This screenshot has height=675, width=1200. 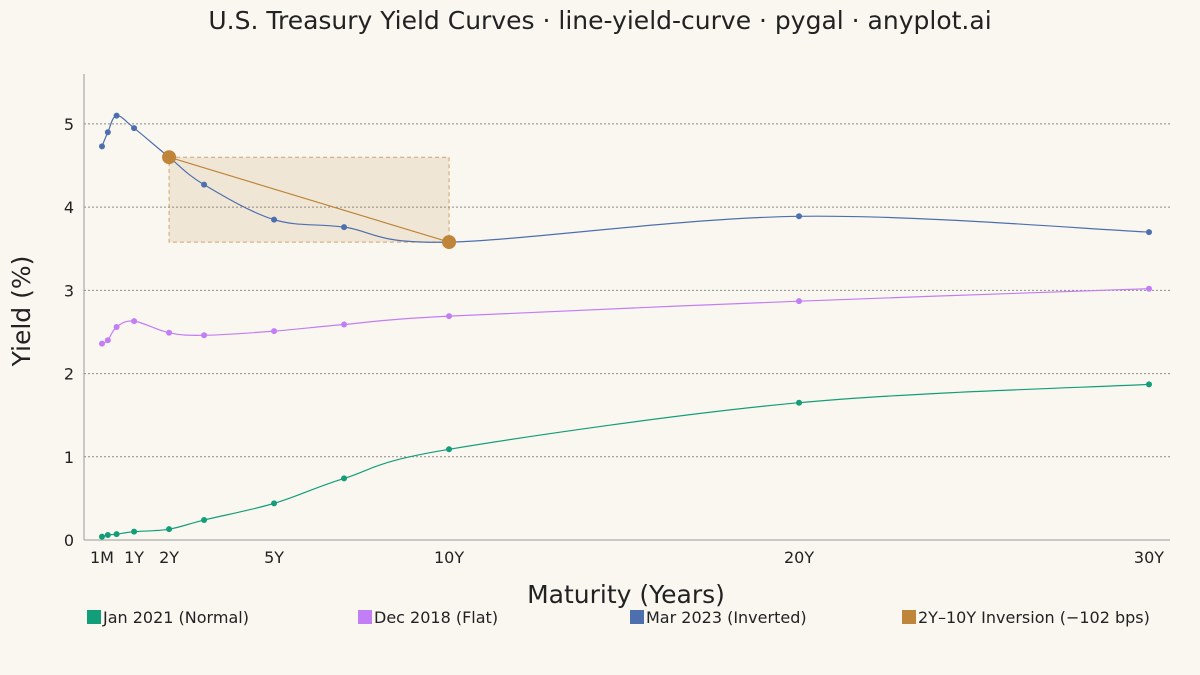 What do you see at coordinates (274, 557) in the screenshot?
I see `x-tick-label: 5Y` at bounding box center [274, 557].